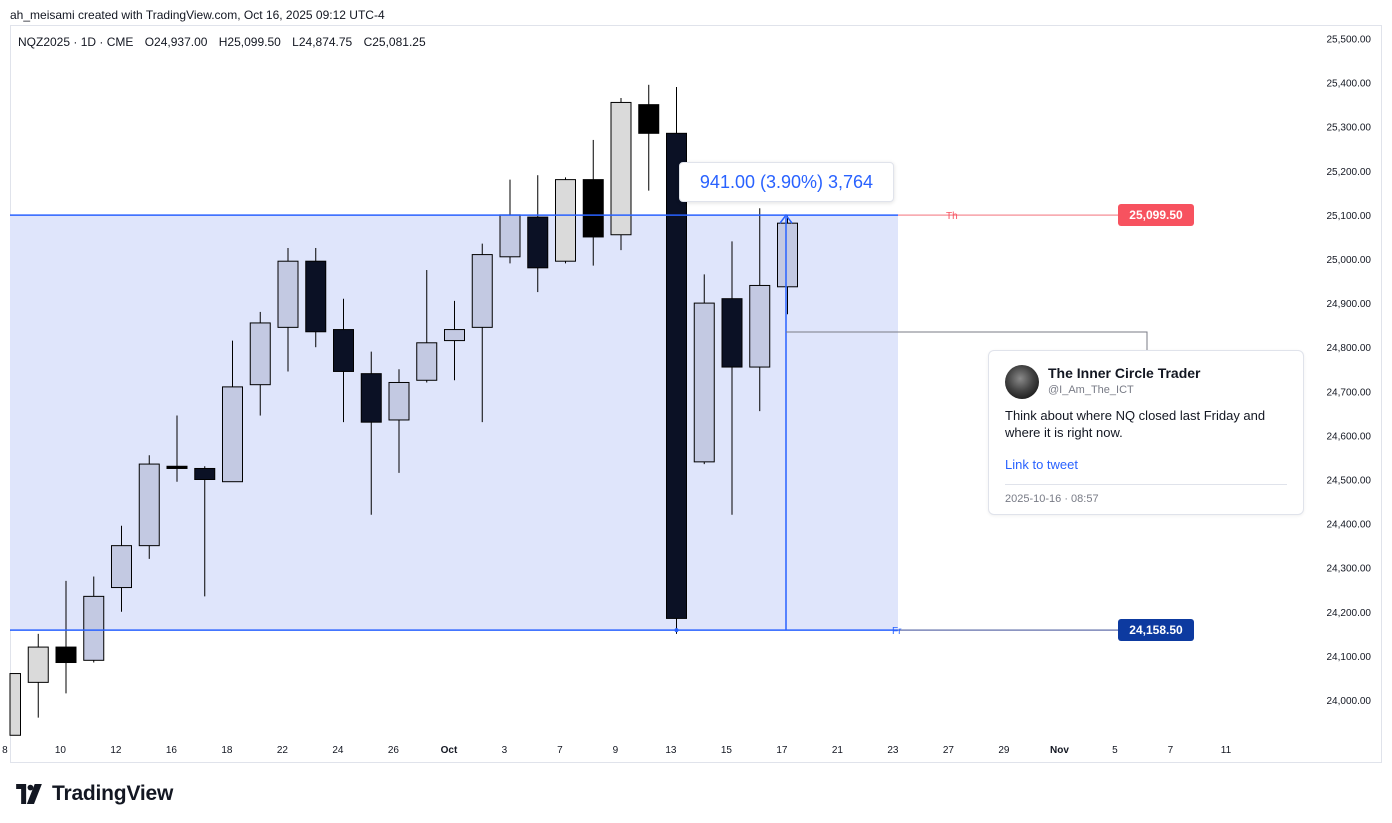 This screenshot has height=823, width=1392. Describe the element at coordinates (322, 42) in the screenshot. I see `legend-low: L24,874.75` at that location.